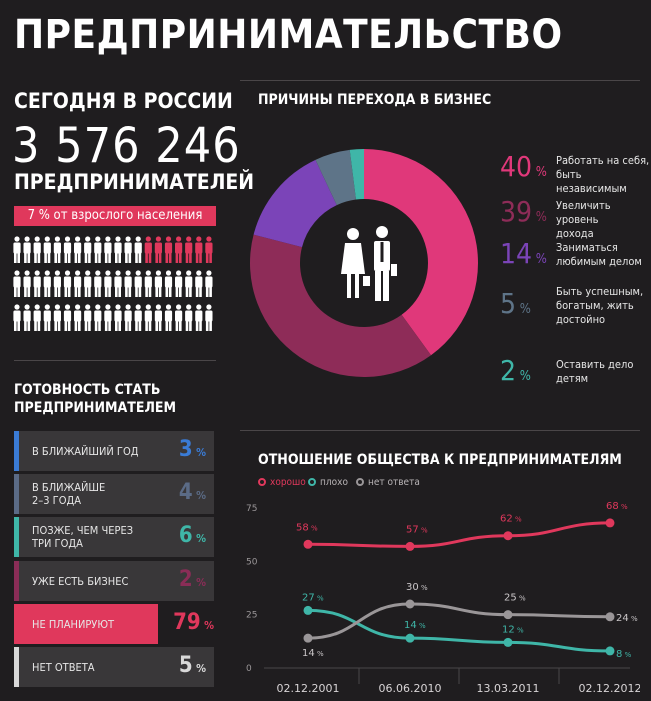 This screenshot has height=701, width=651. I want to click on reason-value: 5 %, so click(515, 303).